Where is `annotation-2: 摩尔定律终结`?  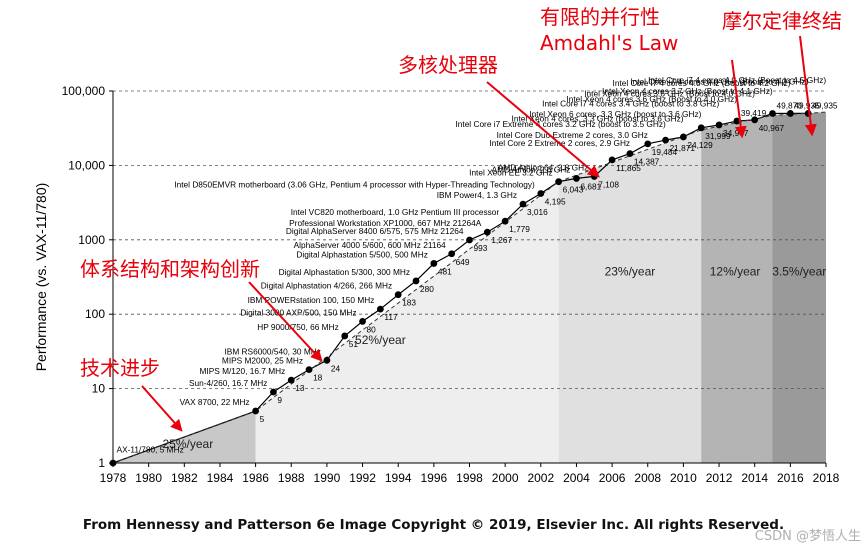 annotation-2: 摩尔定律终结 is located at coordinates (782, 21).